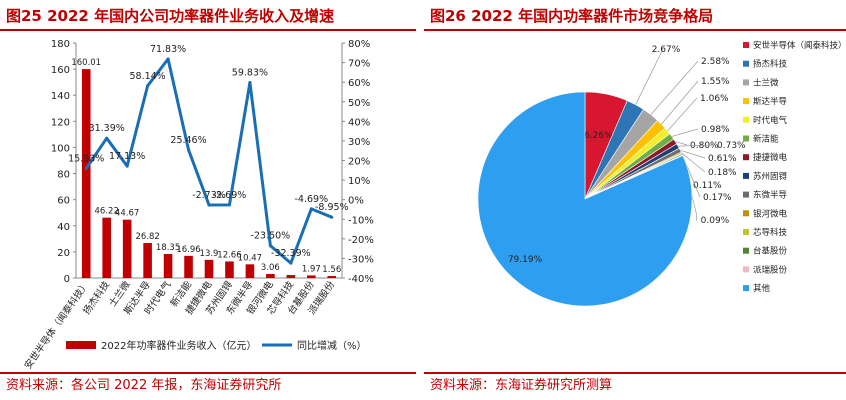 Image resolution: width=846 pixels, height=400 pixels. Describe the element at coordinates (178, 345) in the screenshot. I see `legend-bar-label: 2022年功率器件业务收入（亿元）` at that location.